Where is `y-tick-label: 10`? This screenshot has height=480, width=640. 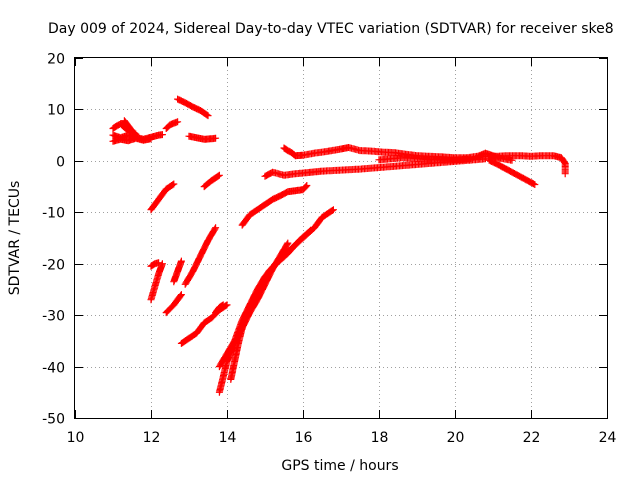
y-tick-label: 10 is located at coordinates (56, 111).